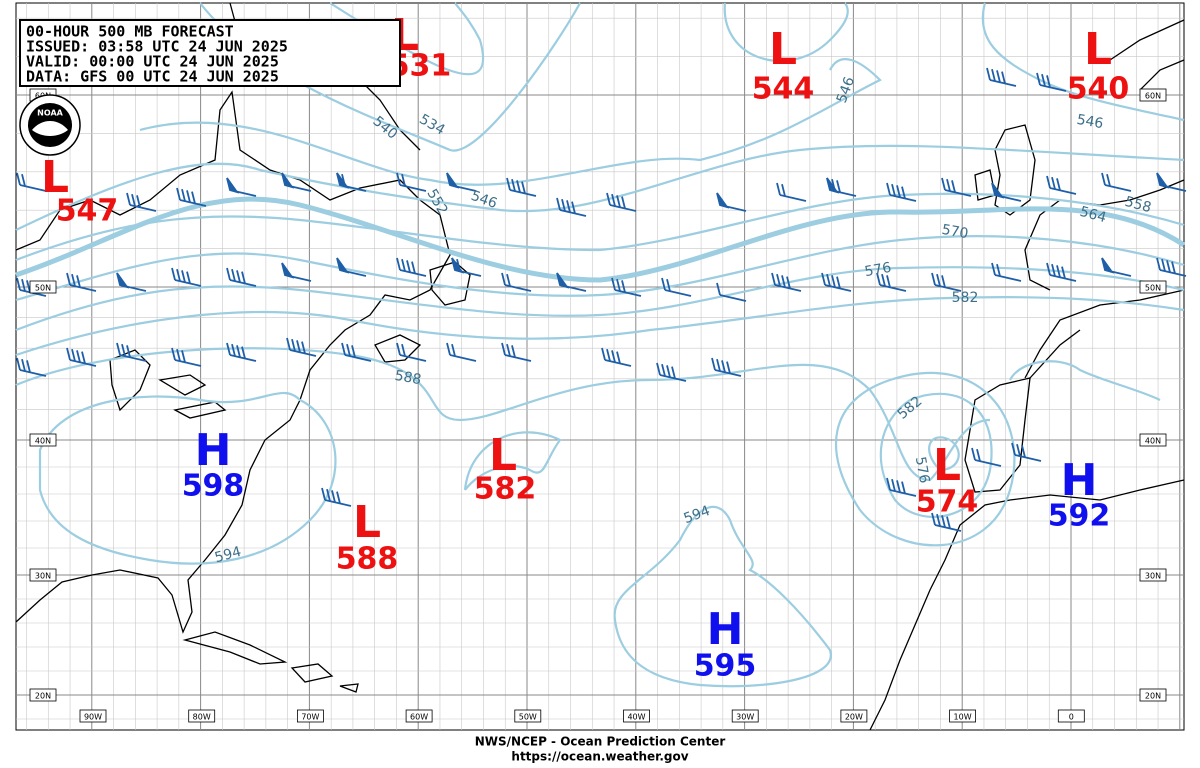 This screenshot has width=1200, height=768. Describe the element at coordinates (50, 128) in the screenshot. I see `logo-bird` at that location.